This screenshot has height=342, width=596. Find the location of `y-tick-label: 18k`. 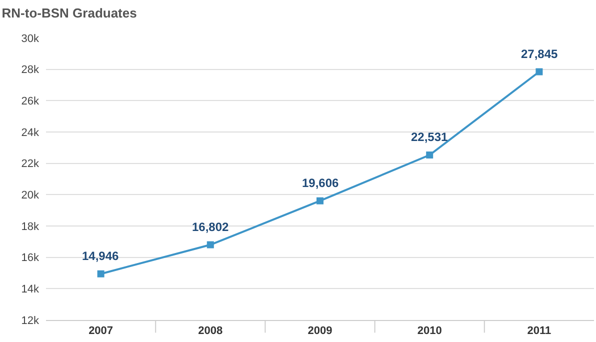

y-tick-label: 18k is located at coordinates (30, 226).